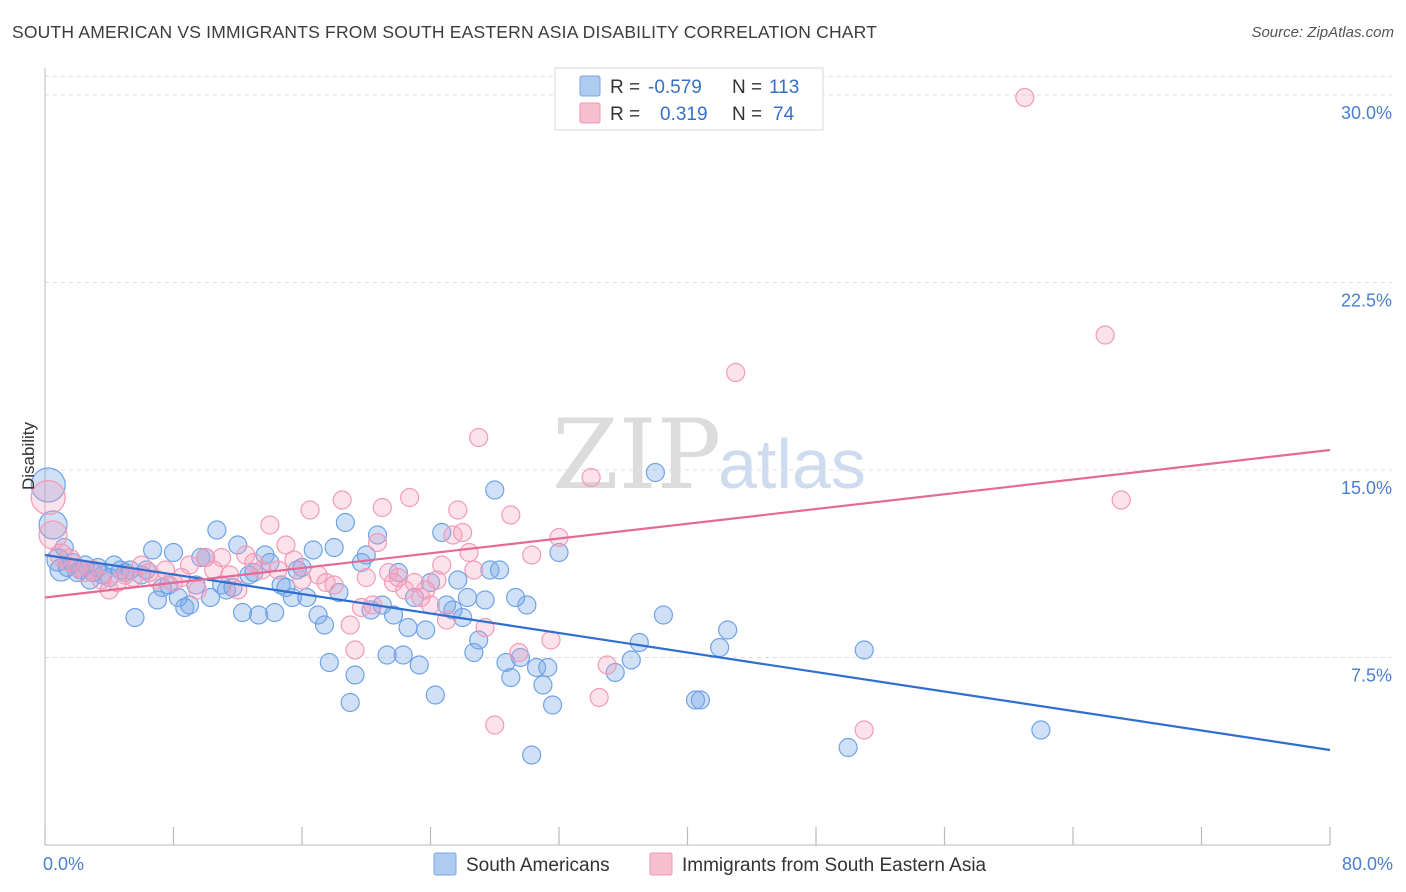 Image resolution: width=1406 pixels, height=892 pixels. What do you see at coordinates (747, 114) in the screenshot?
I see `legend-n-label-2: N =` at bounding box center [747, 114].